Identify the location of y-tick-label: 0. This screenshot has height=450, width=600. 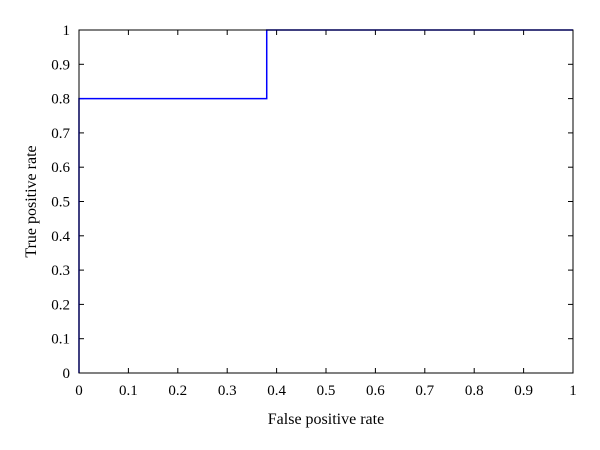
(67, 374).